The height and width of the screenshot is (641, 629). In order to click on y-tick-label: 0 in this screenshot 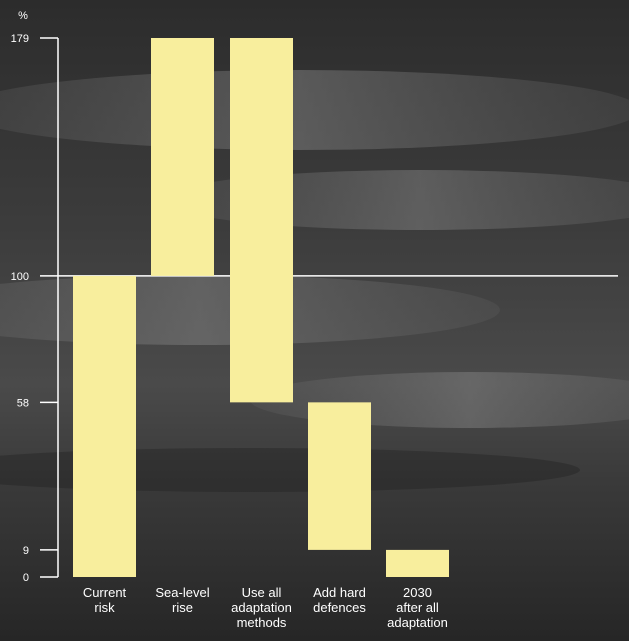, I will do `click(26, 578)`.